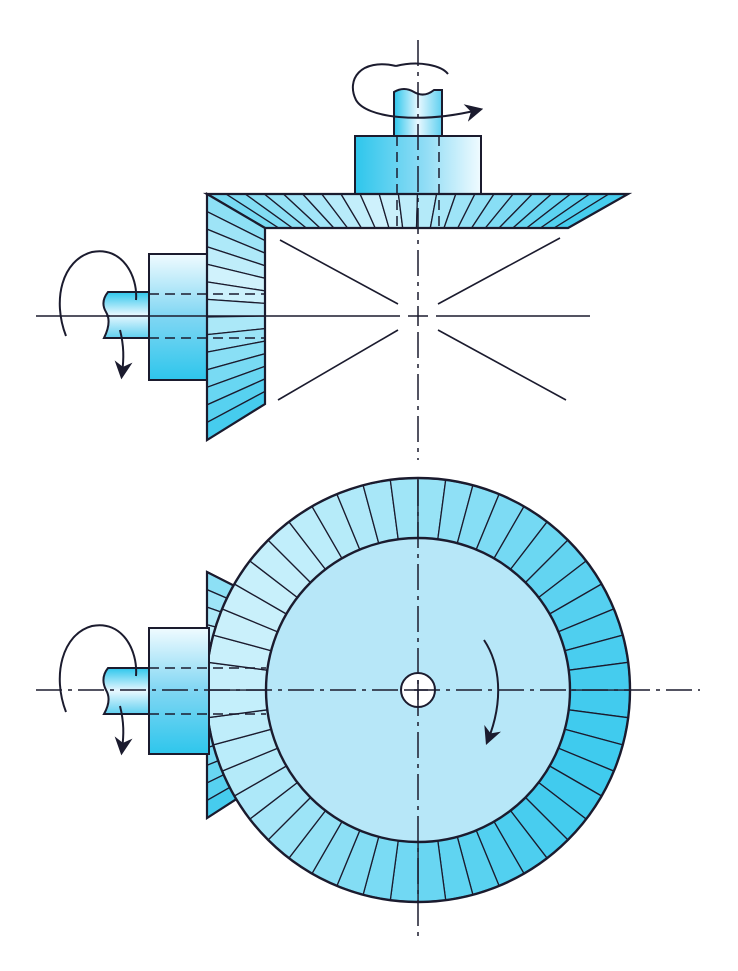 Image resolution: width=738 pixels, height=971 pixels. What do you see at coordinates (236, 317) in the screenshot?
I see `pinion-teeth` at bounding box center [236, 317].